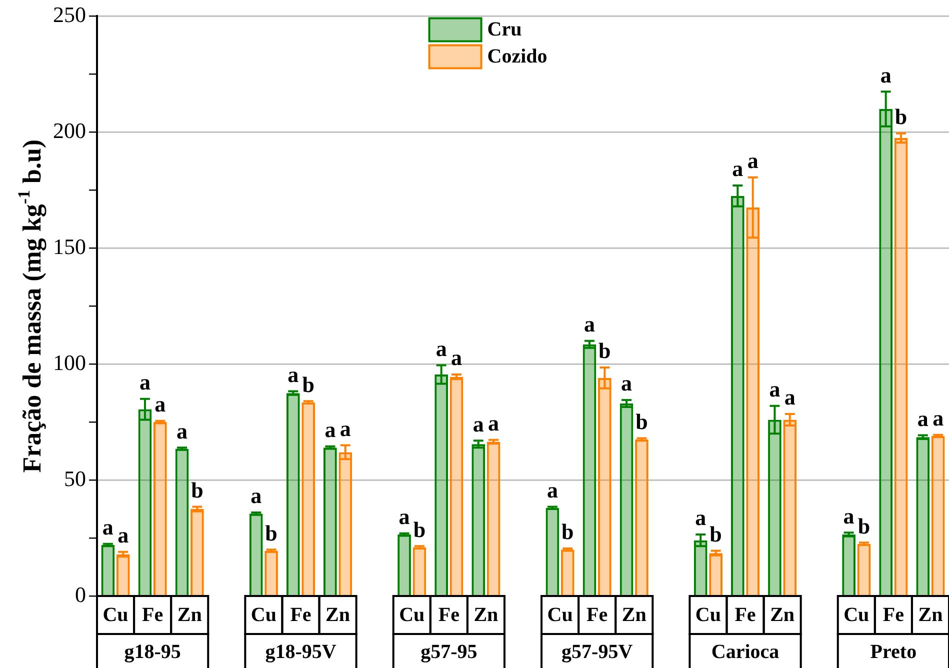  What do you see at coordinates (69, 246) in the screenshot?
I see `y-tick-label: 150` at bounding box center [69, 246].